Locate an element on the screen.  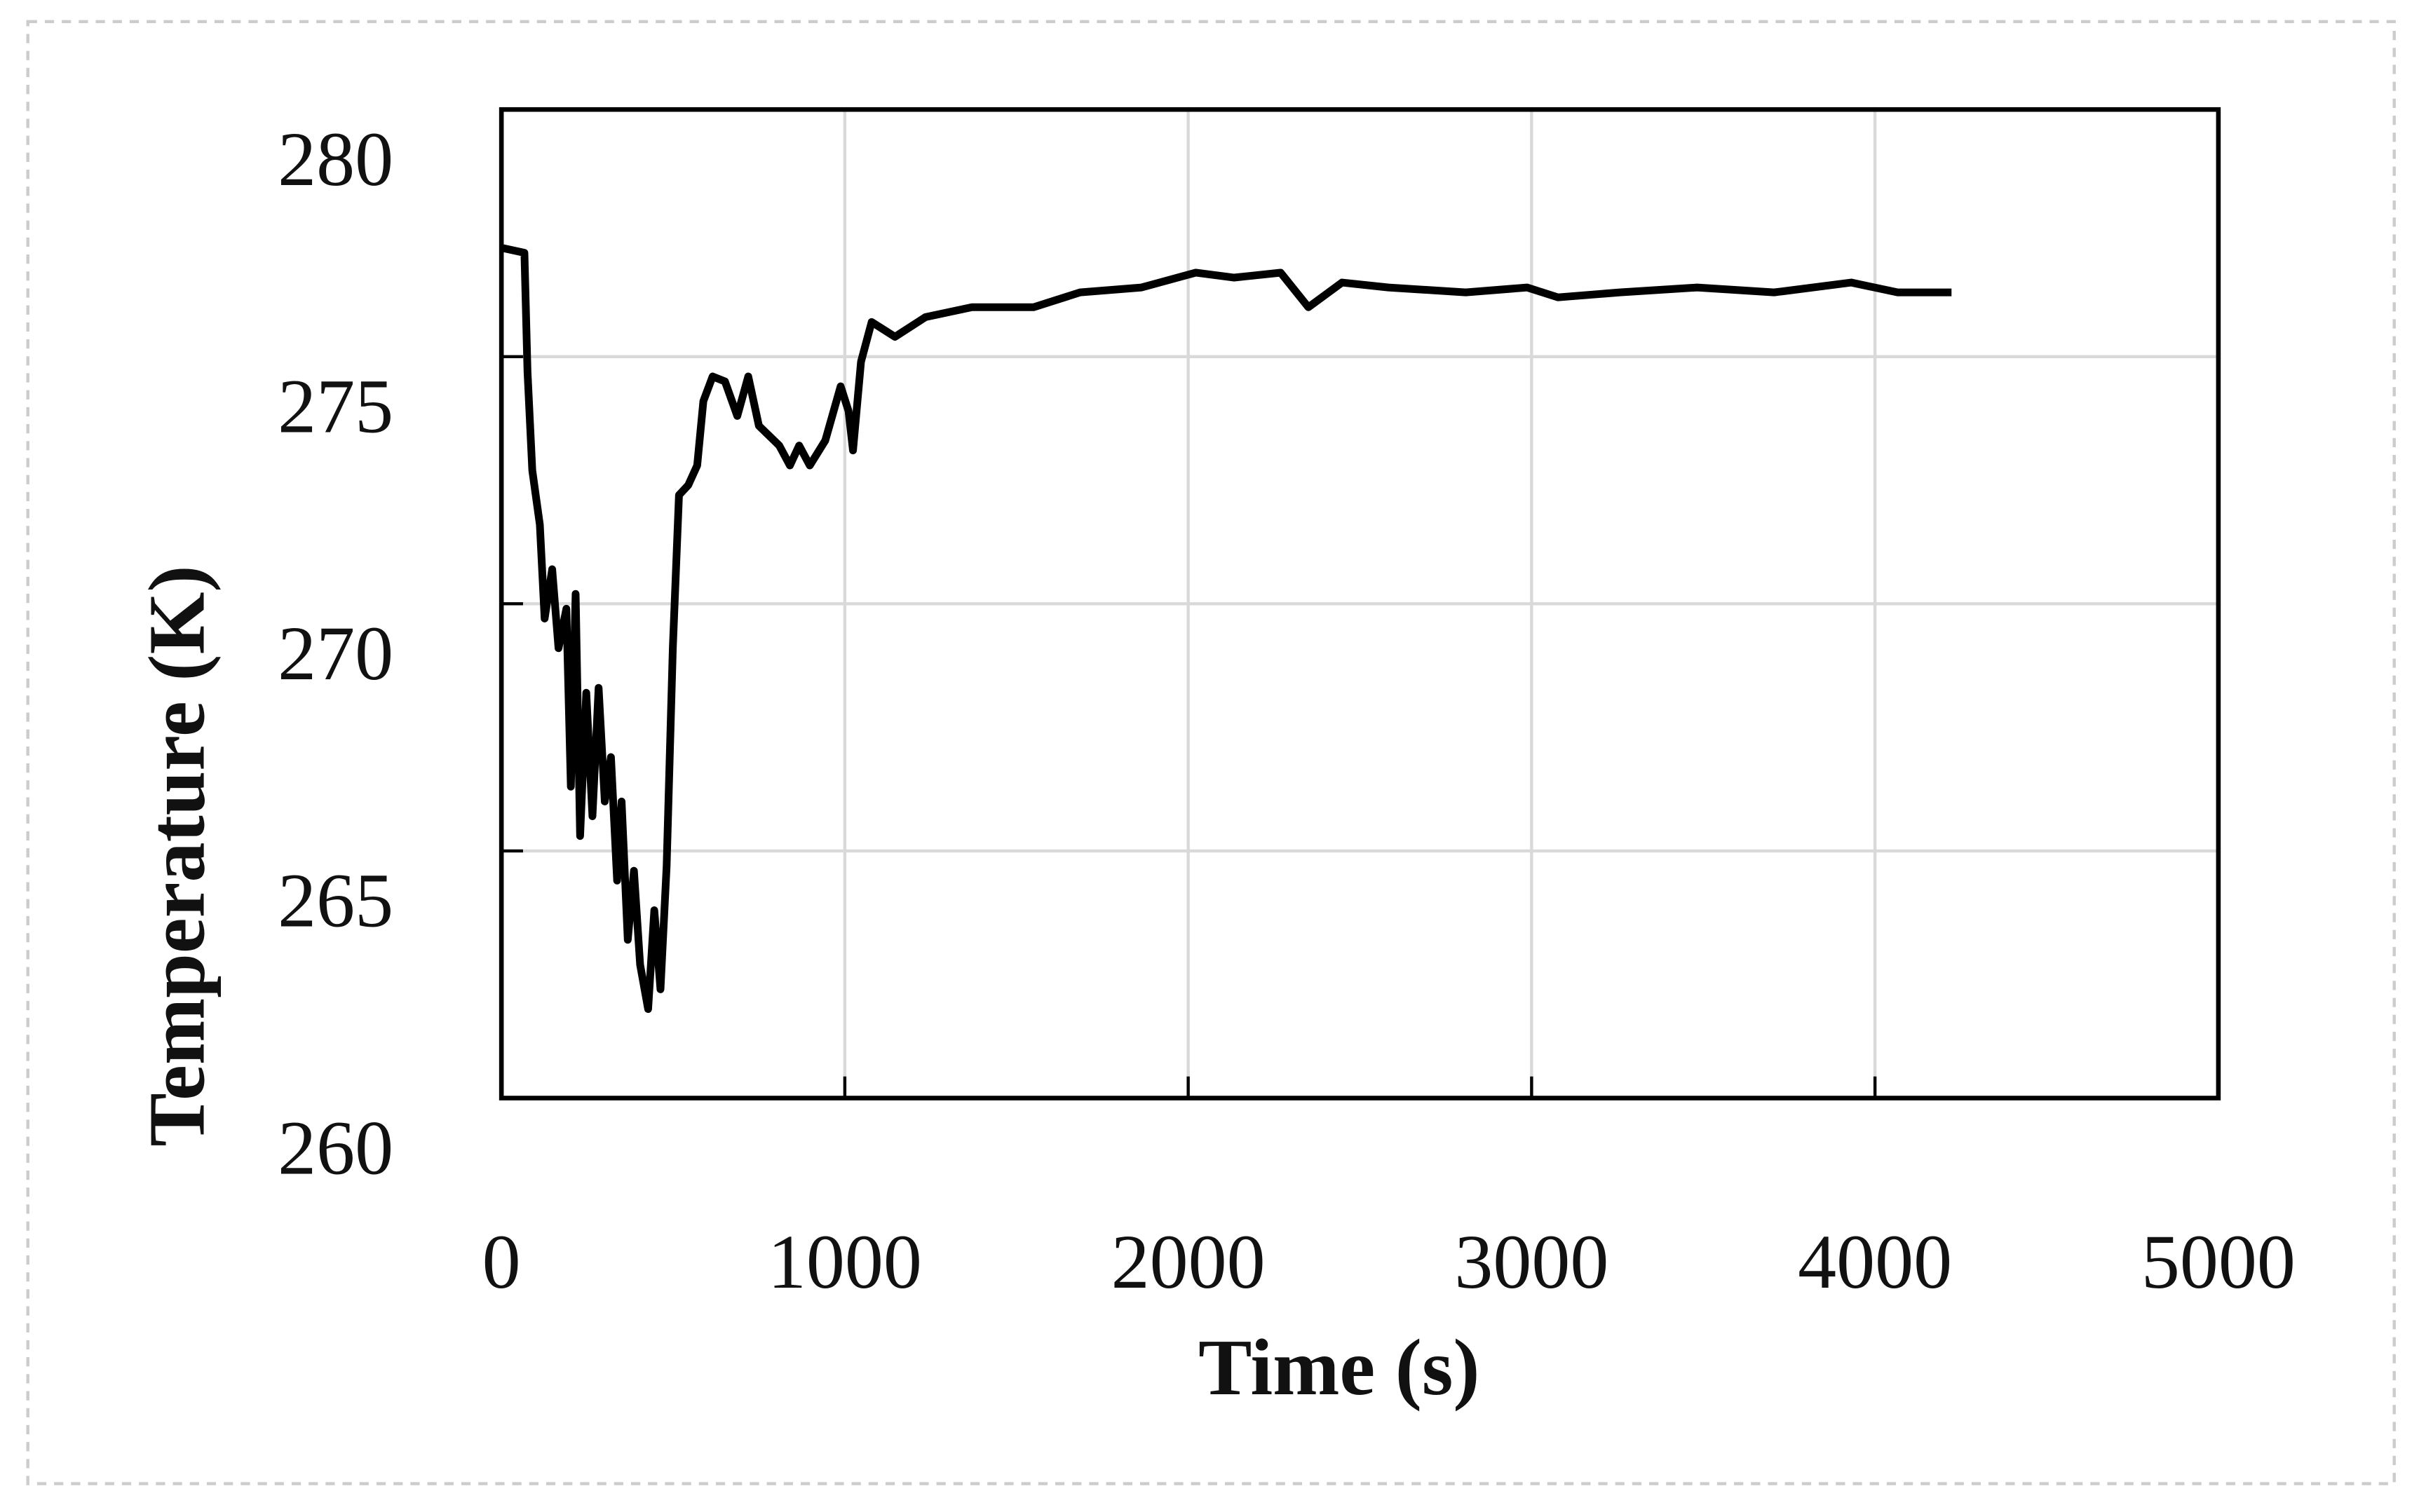
y-tick-label: 280 is located at coordinates (336, 159).